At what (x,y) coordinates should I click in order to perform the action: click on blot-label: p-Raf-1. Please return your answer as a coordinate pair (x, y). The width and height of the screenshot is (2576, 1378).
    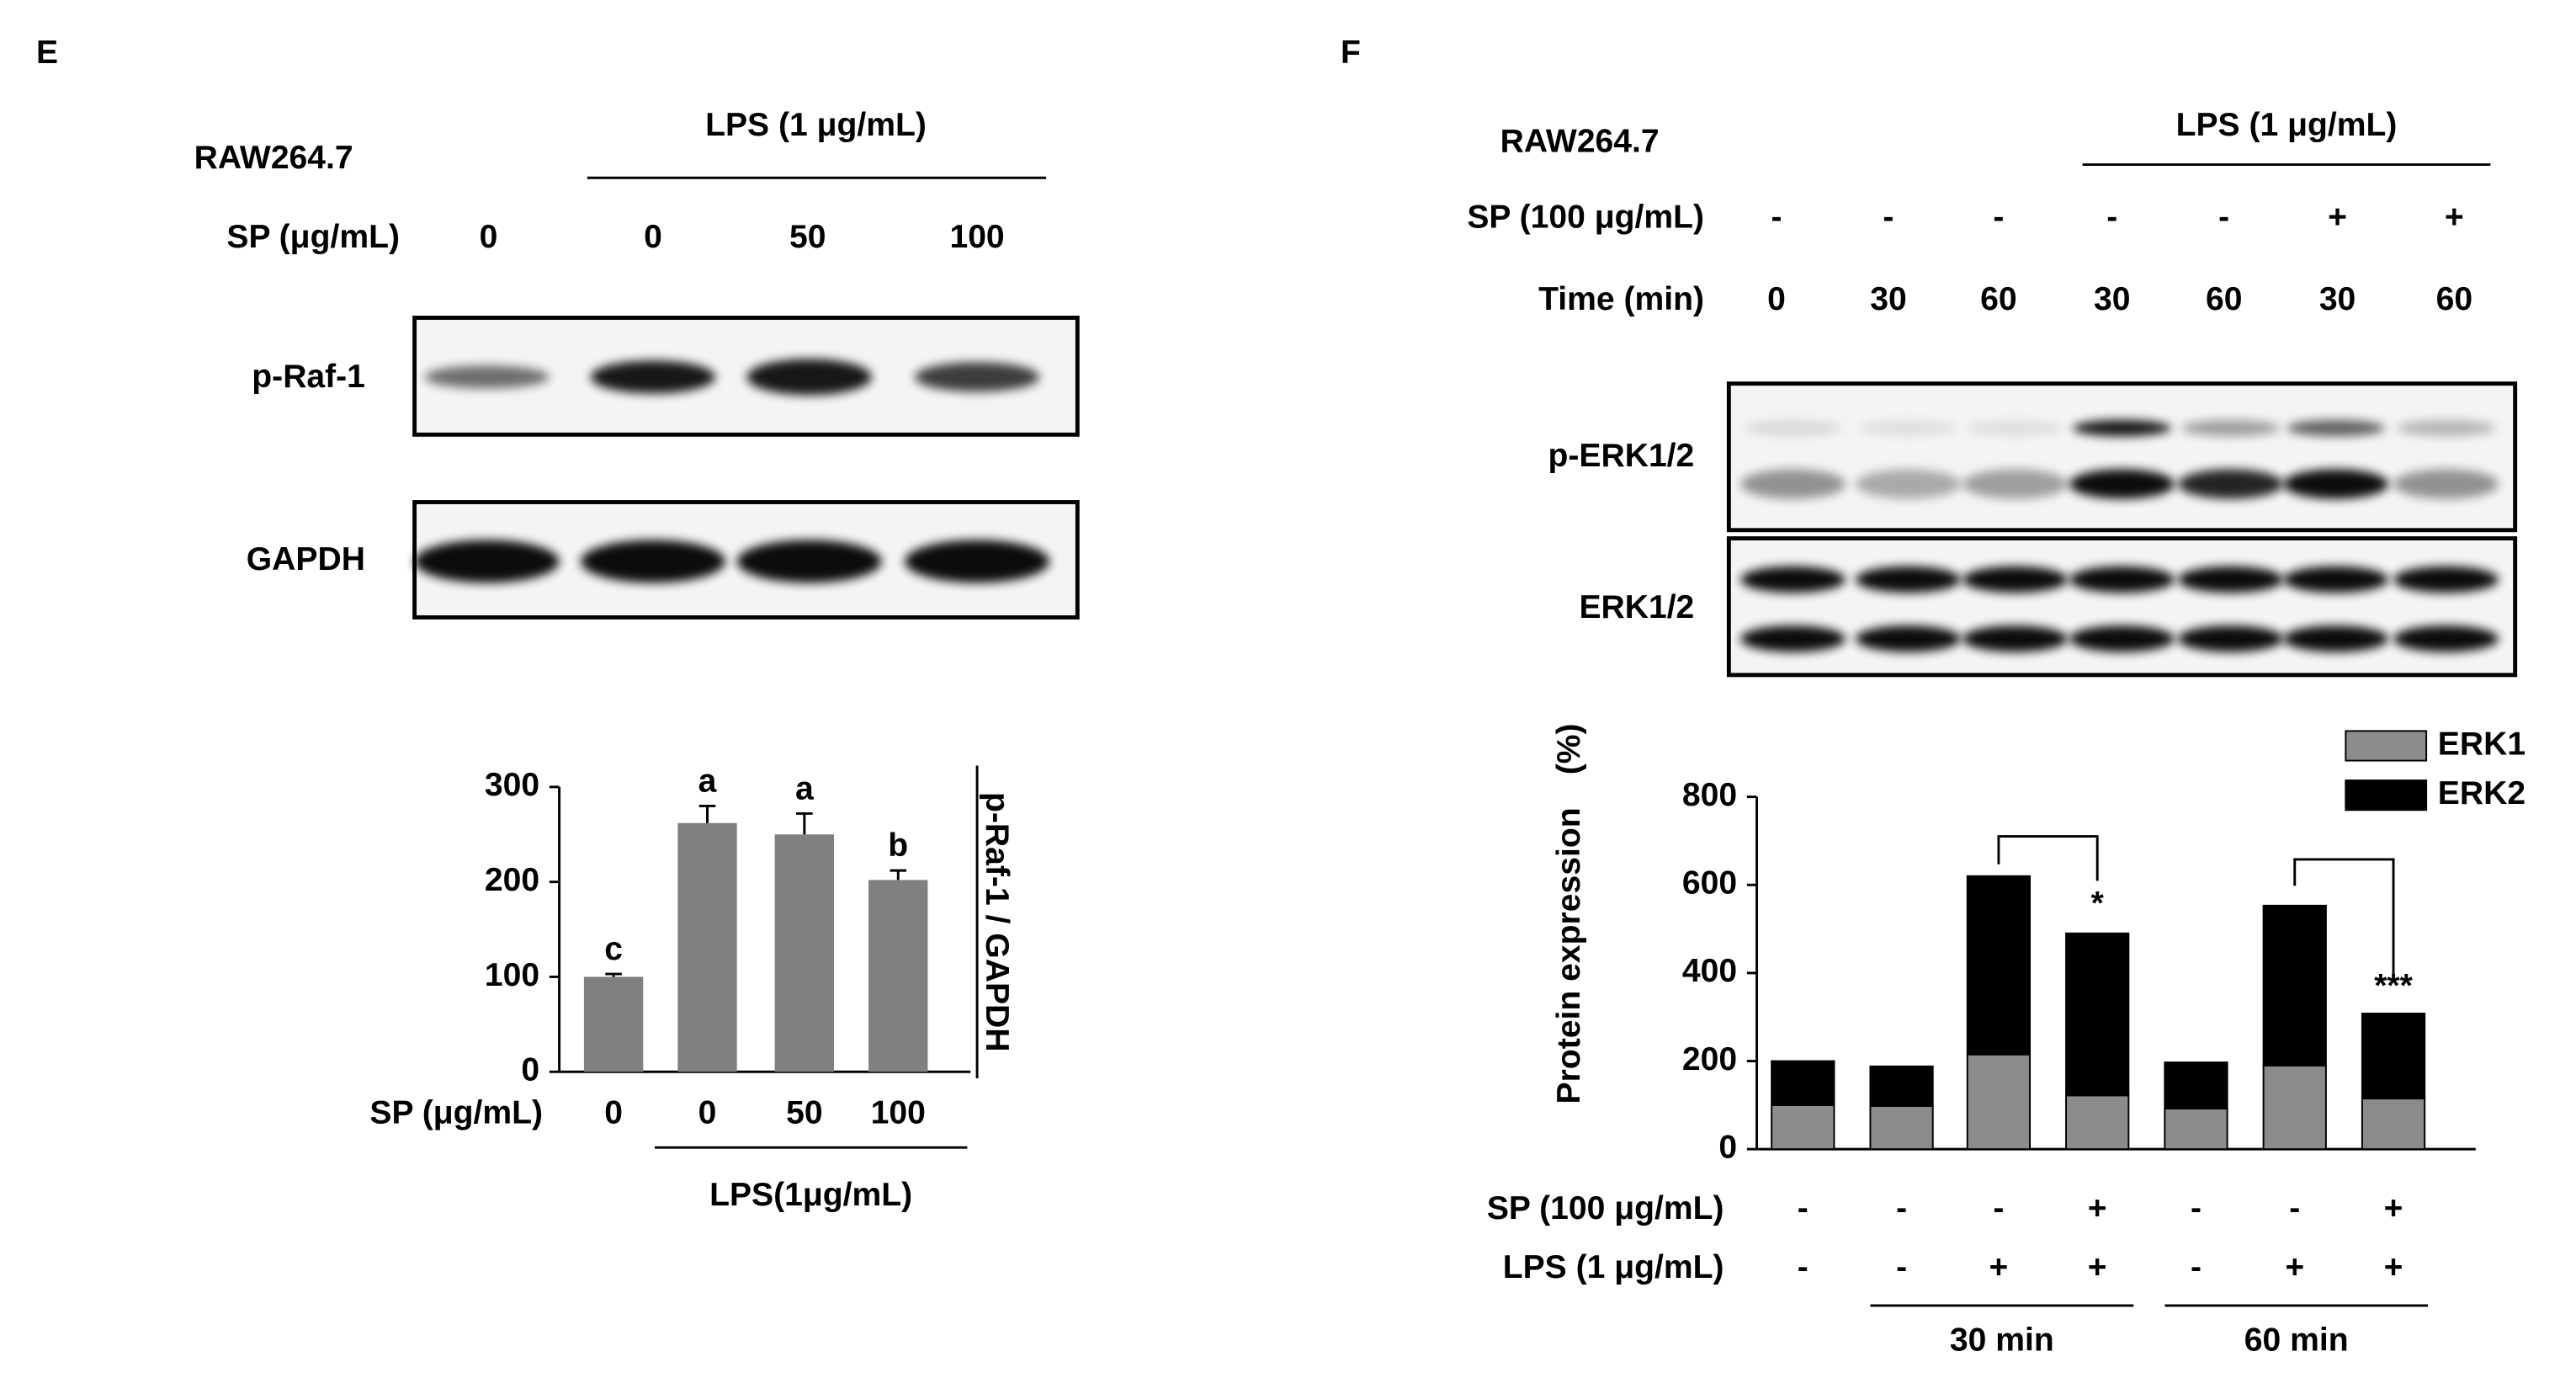
    Looking at the image, I should click on (308, 377).